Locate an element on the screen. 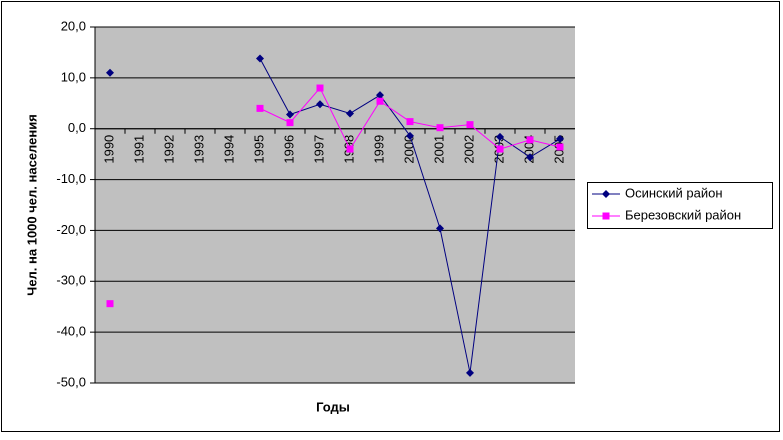 Image resolution: width=783 pixels, height=440 pixels. y-tick-label: -50,0 is located at coordinates (71, 381).